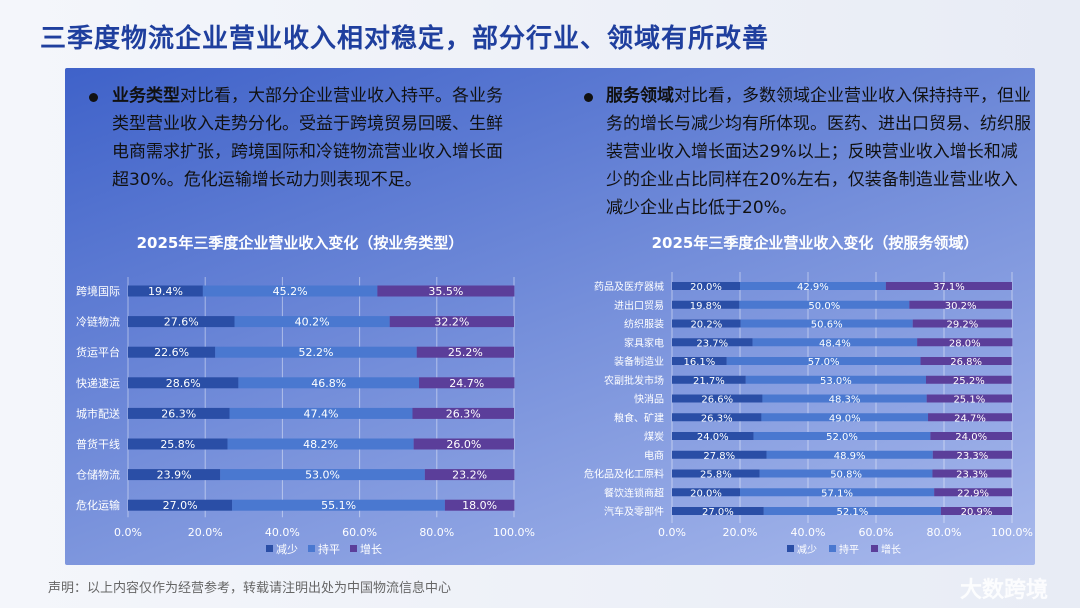 The height and width of the screenshot is (608, 1080). I want to click on data-label: 50.8%, so click(846, 475).